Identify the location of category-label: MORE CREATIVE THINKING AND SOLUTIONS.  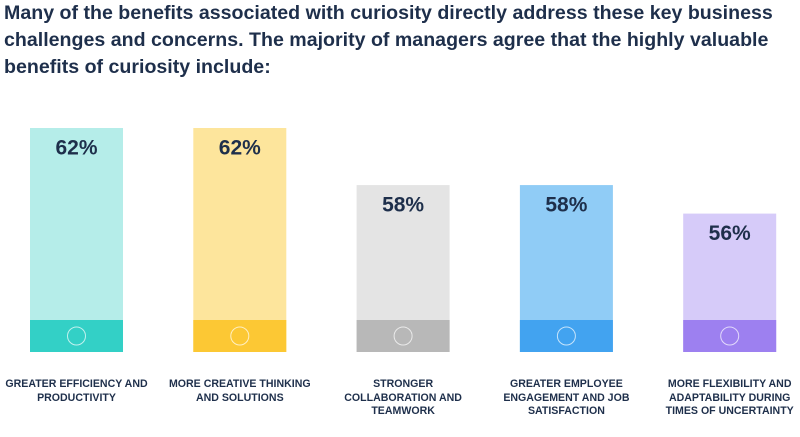
(239, 391).